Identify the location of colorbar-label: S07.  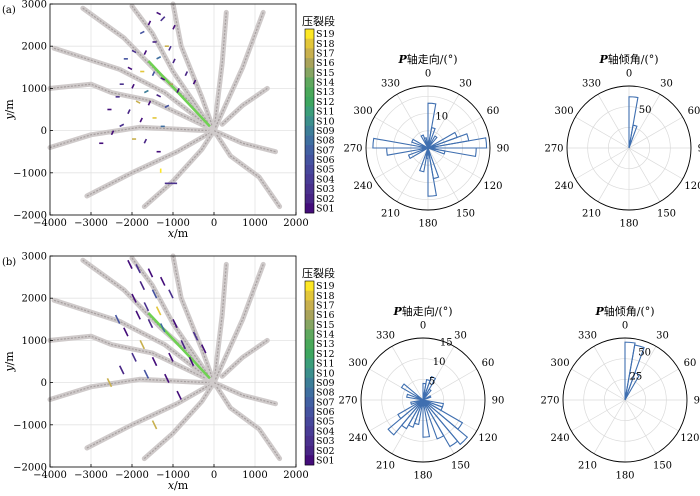
(325, 402).